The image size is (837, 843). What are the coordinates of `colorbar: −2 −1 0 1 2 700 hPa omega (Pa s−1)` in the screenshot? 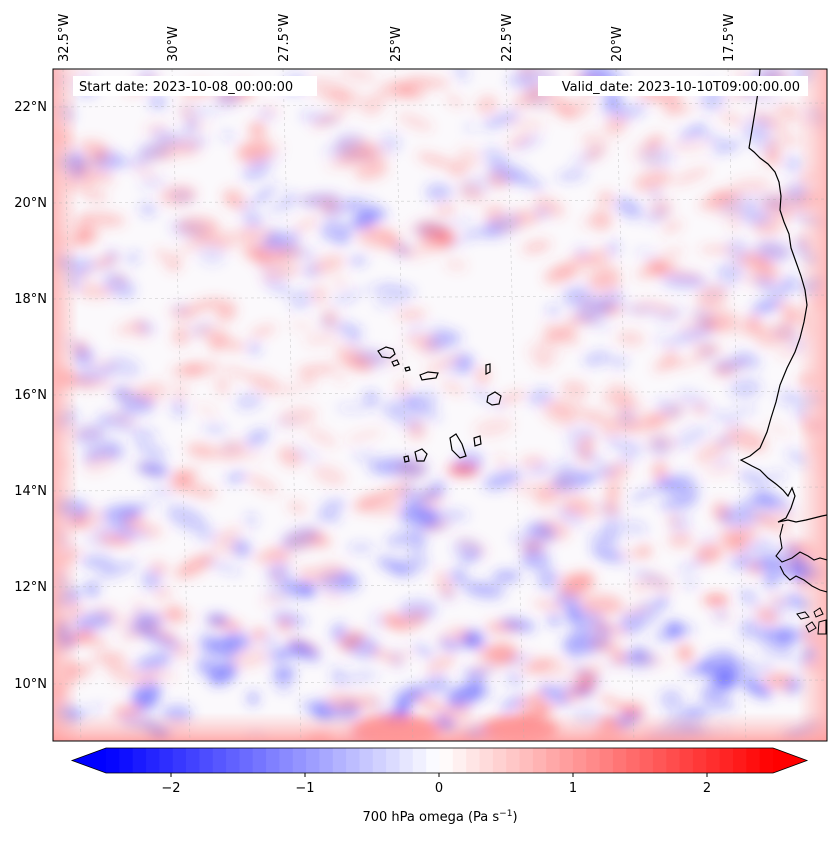 It's located at (439, 786).